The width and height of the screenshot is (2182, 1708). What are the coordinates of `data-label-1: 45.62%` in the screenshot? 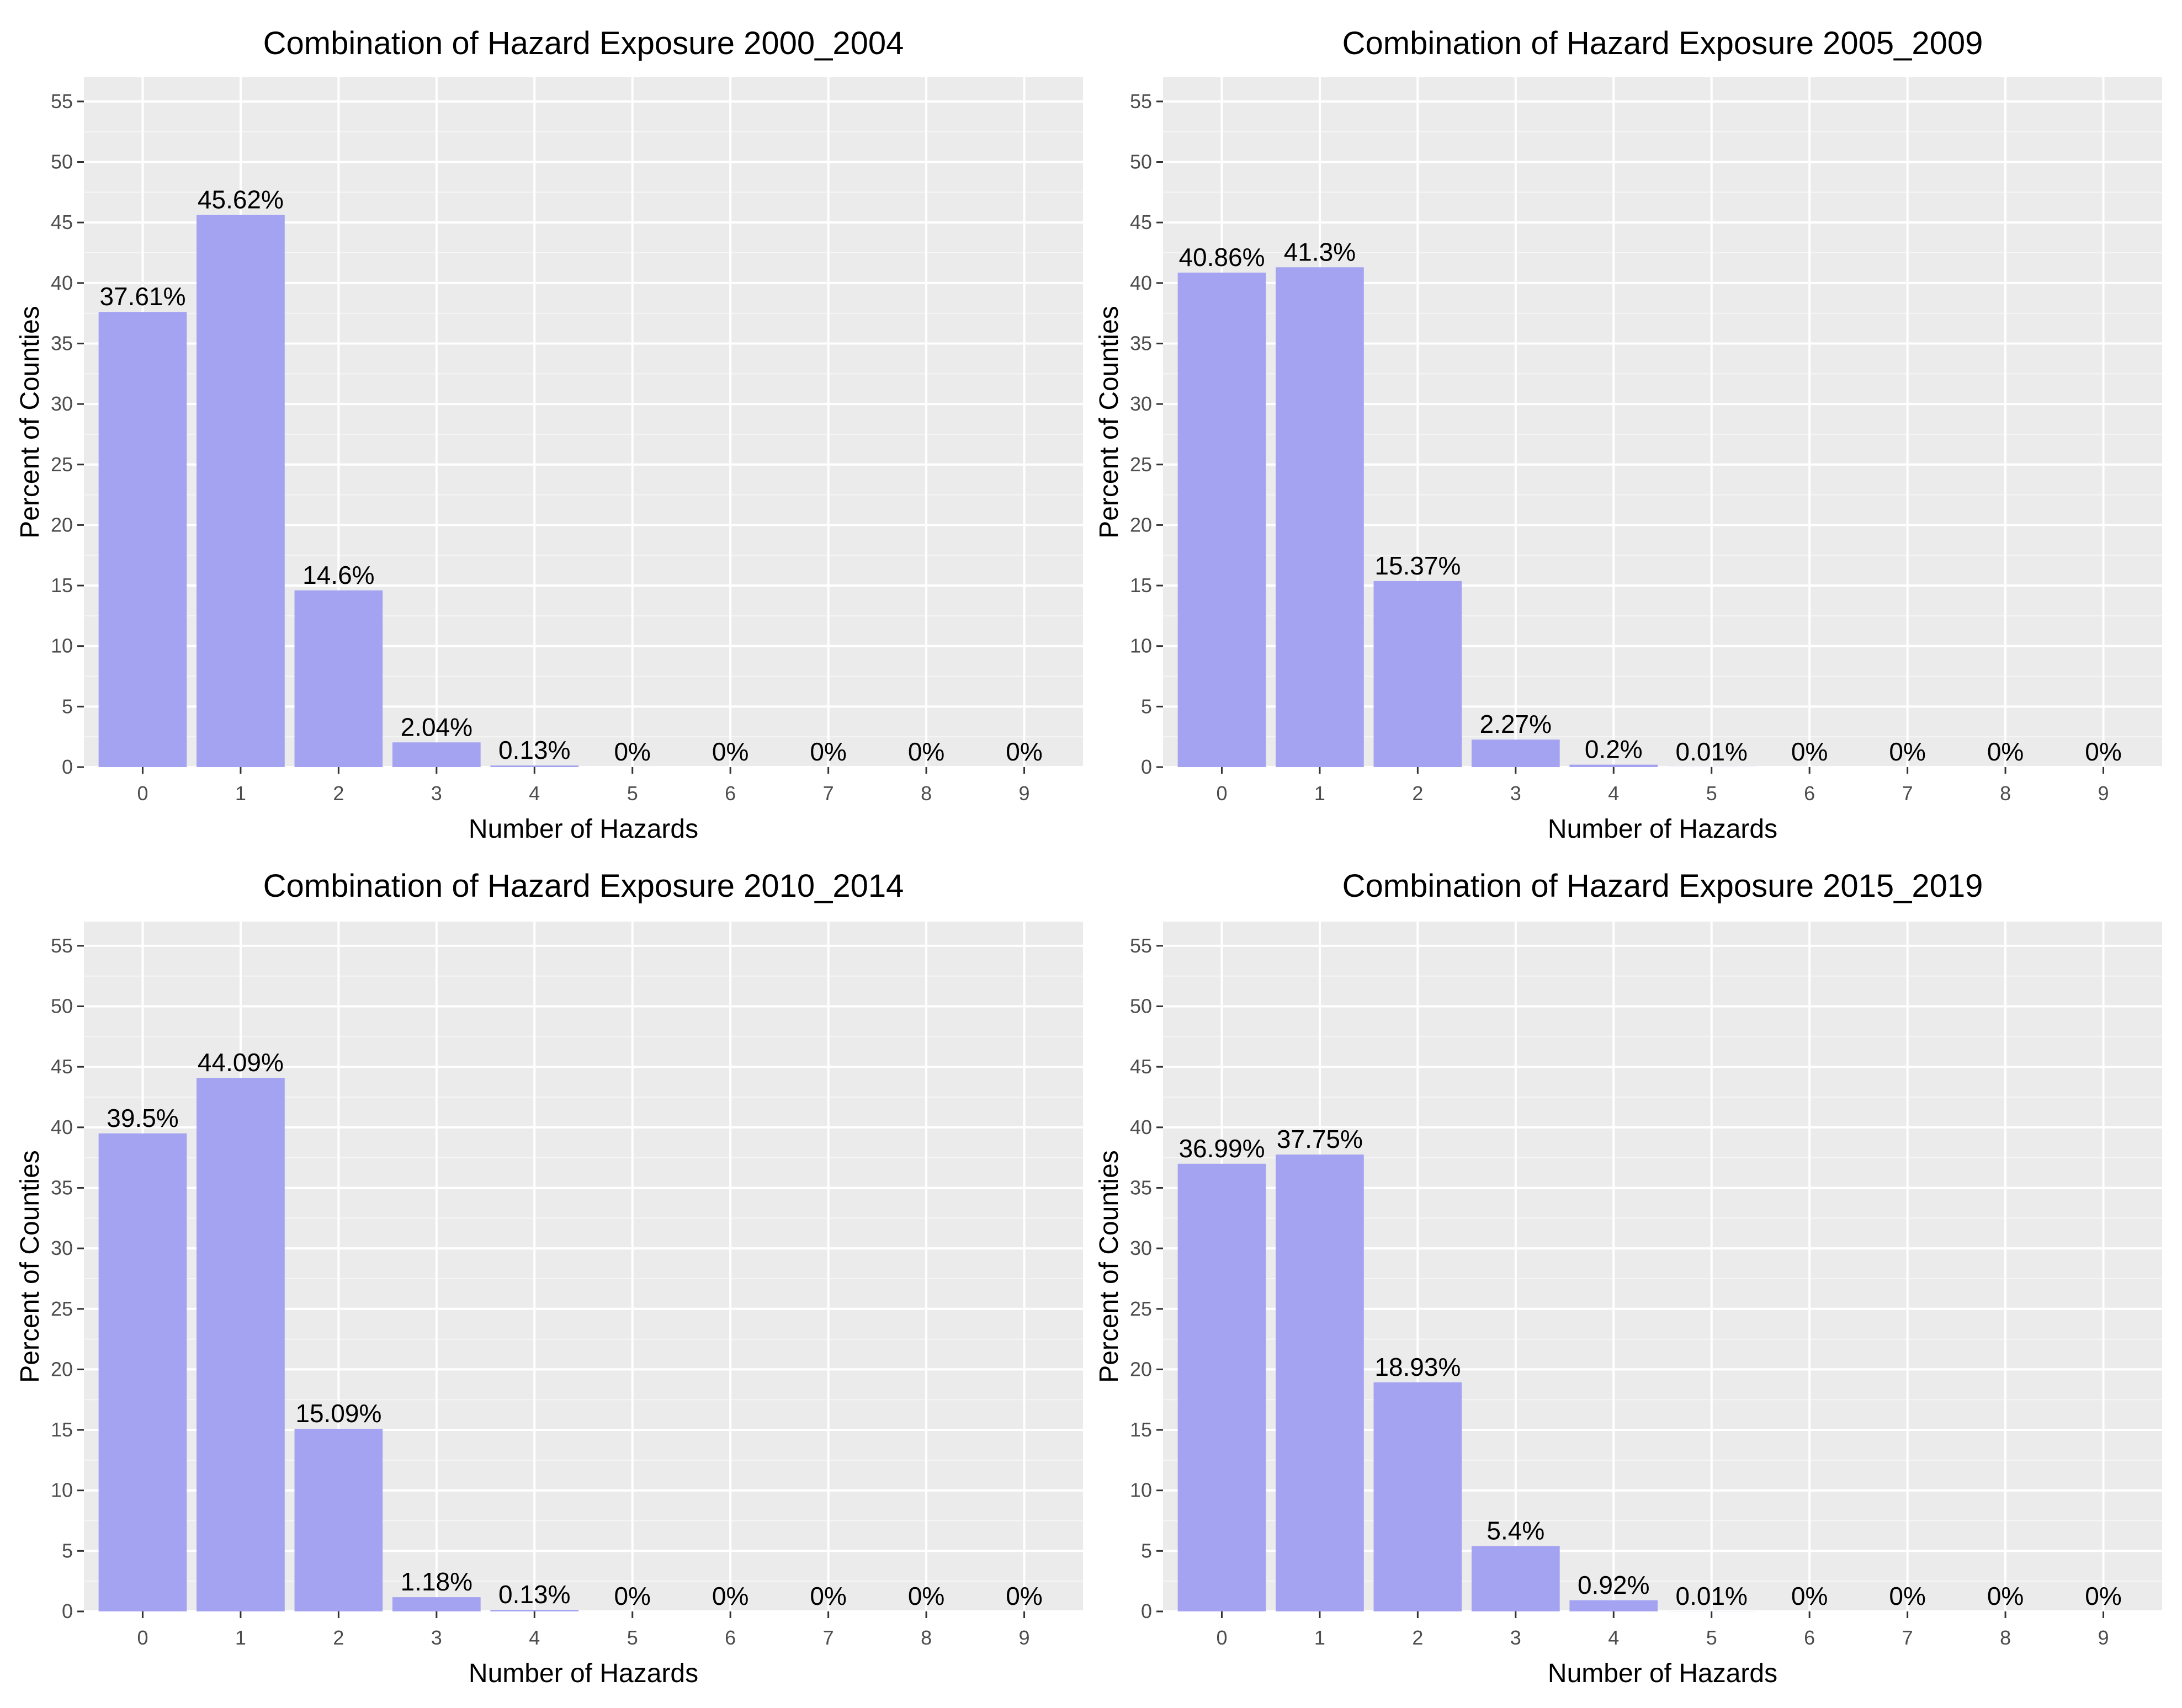 It's located at (241, 199).